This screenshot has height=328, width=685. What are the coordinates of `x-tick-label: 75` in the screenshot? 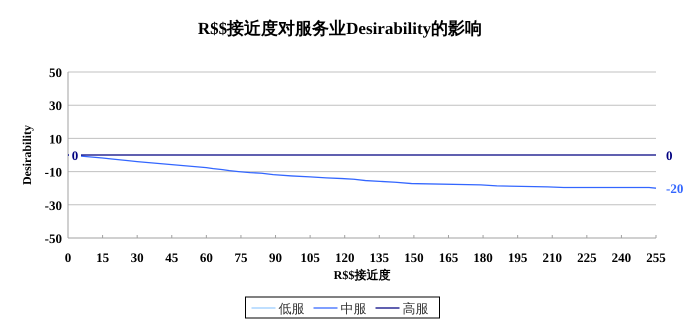 It's located at (241, 257).